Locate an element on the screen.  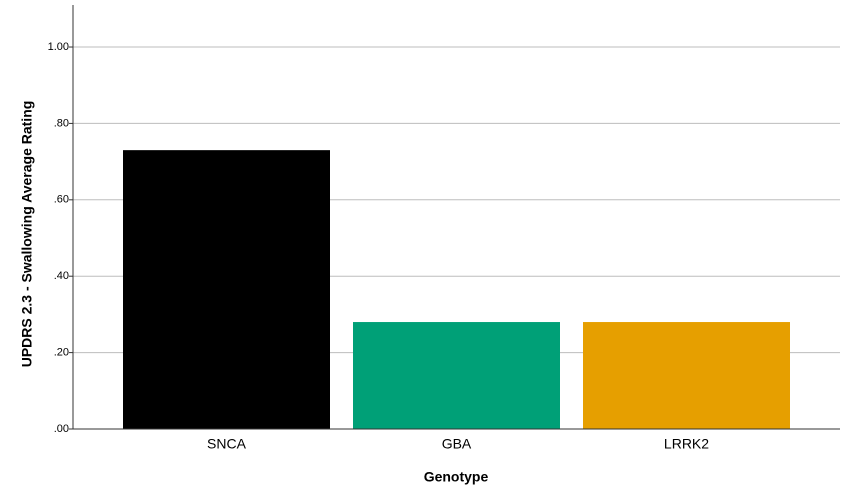
y-tick-label: .80 is located at coordinates (61, 123).